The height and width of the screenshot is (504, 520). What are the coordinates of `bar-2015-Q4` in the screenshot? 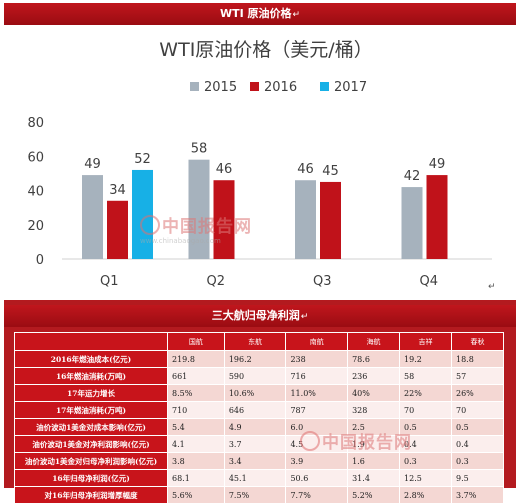 It's located at (412, 223).